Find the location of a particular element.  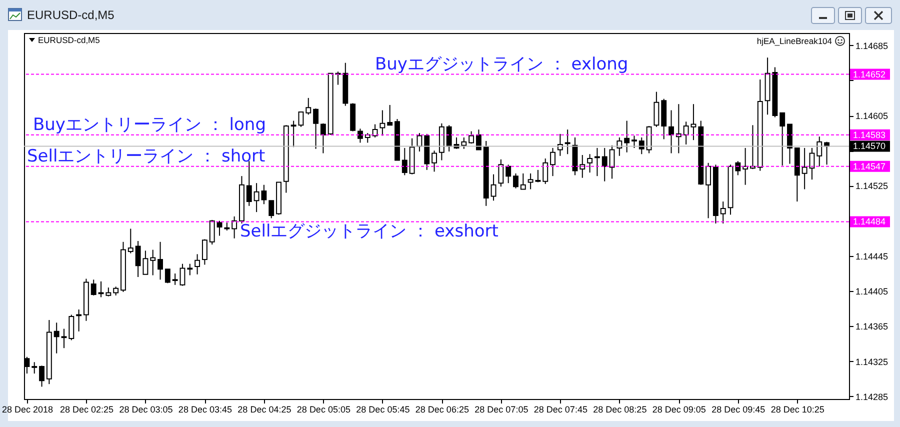

x-tick-label: 28 Dec 07:05 is located at coordinates (501, 409).